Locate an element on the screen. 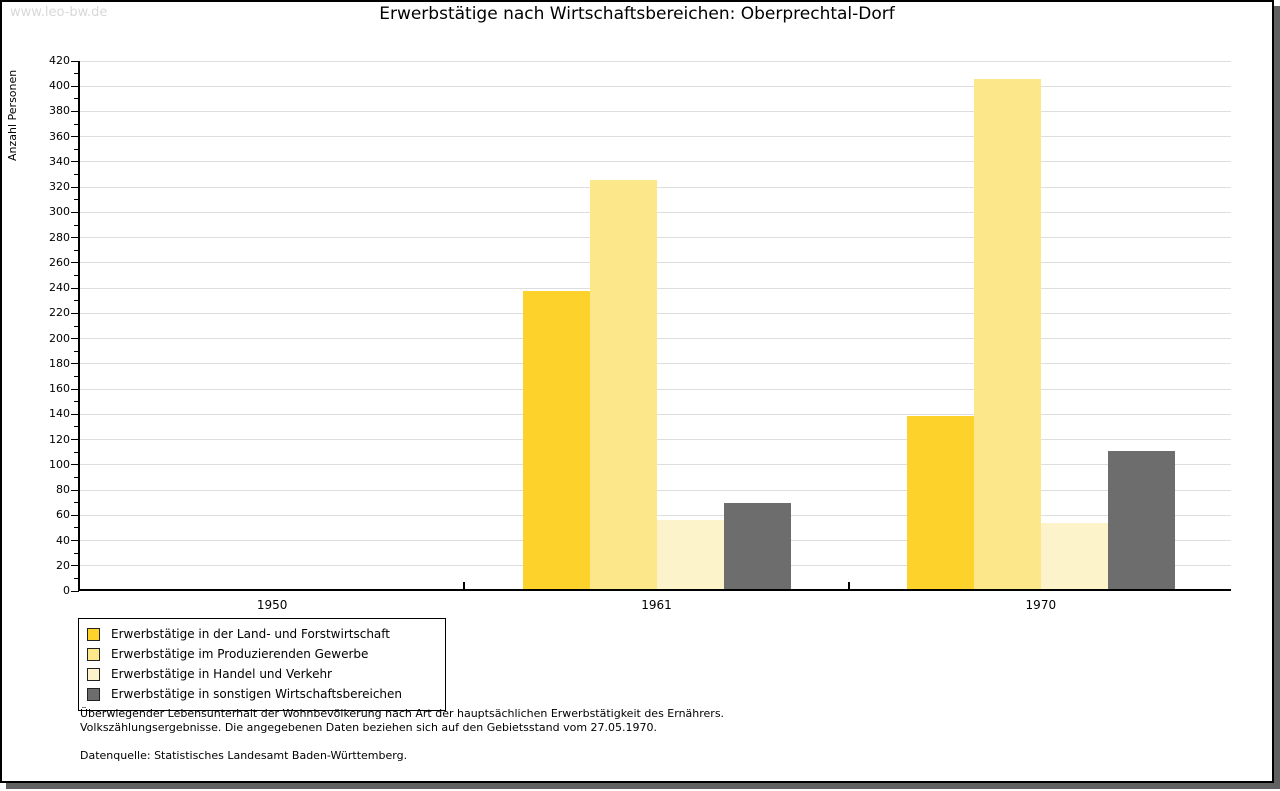  y-axis-tick-label: 0 is located at coordinates (66, 590).